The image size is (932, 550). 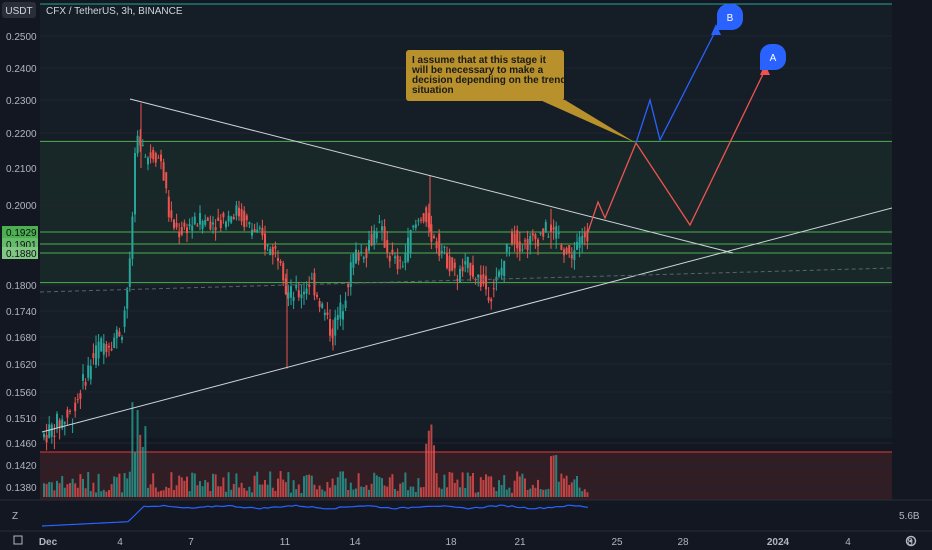 I want to click on scenario-b-path, so click(x=676, y=86).